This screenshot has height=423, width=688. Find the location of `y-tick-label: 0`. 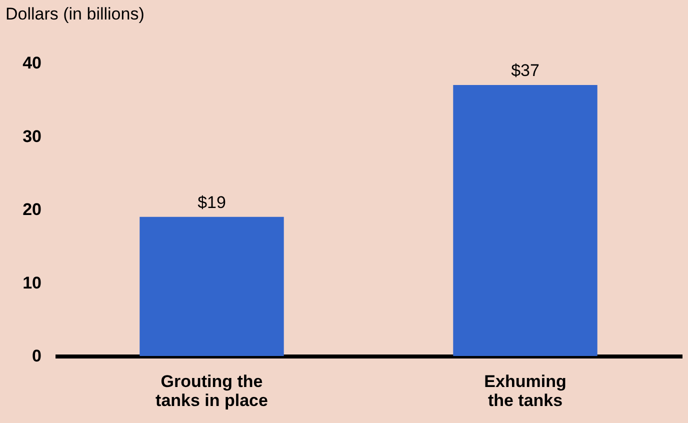

y-tick-label: 0 is located at coordinates (37, 356).